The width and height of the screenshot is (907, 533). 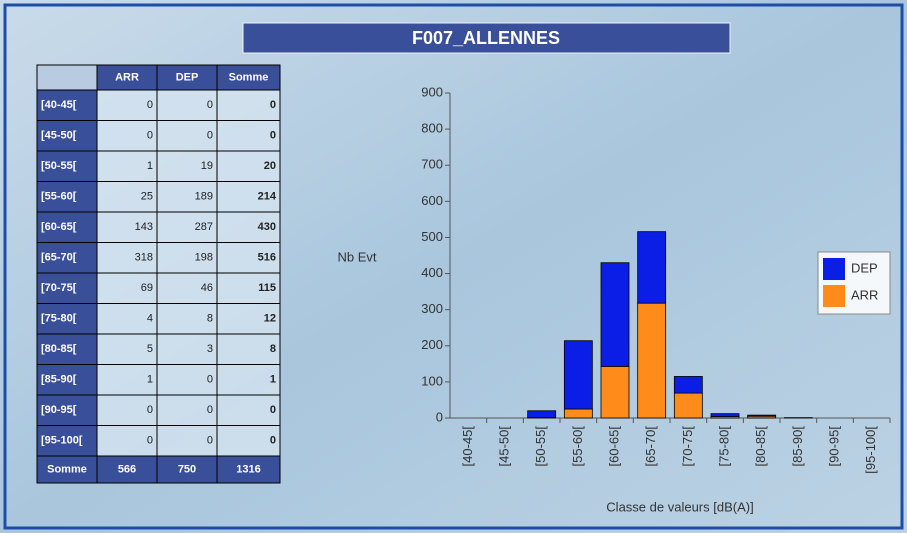 I want to click on x-axis-label: Classe de valeurs [dB(A)], so click(x=679, y=506).